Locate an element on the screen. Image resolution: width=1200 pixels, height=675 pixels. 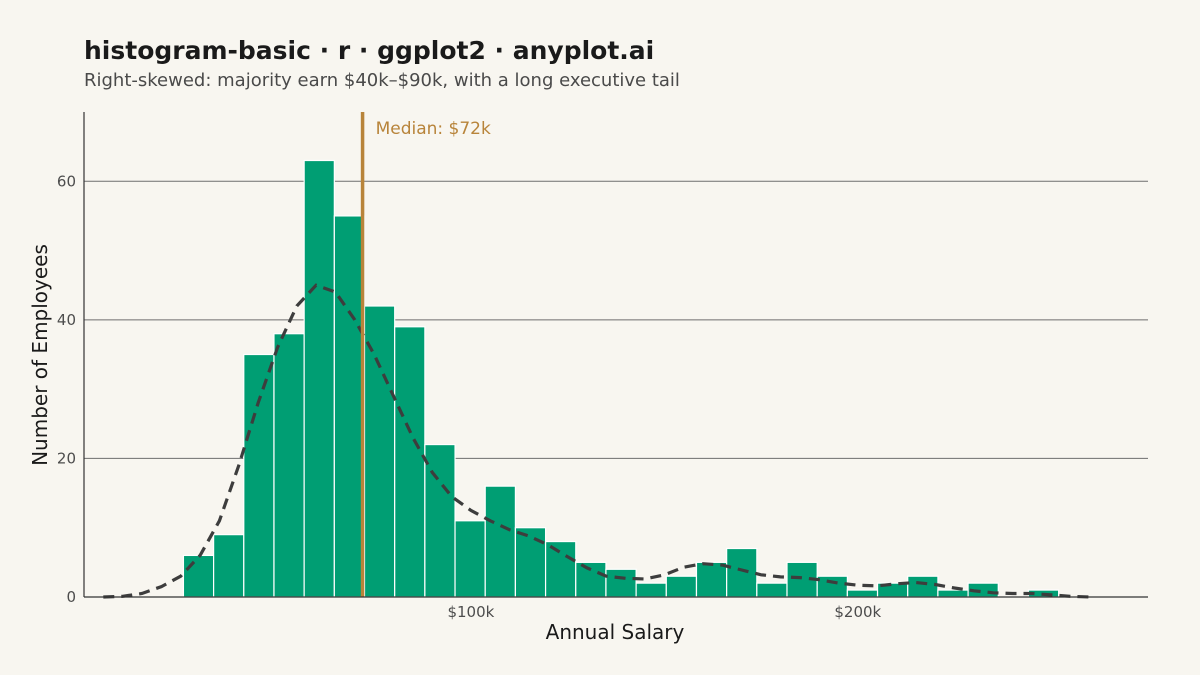
x-tick-label: $100k is located at coordinates (470, 612).